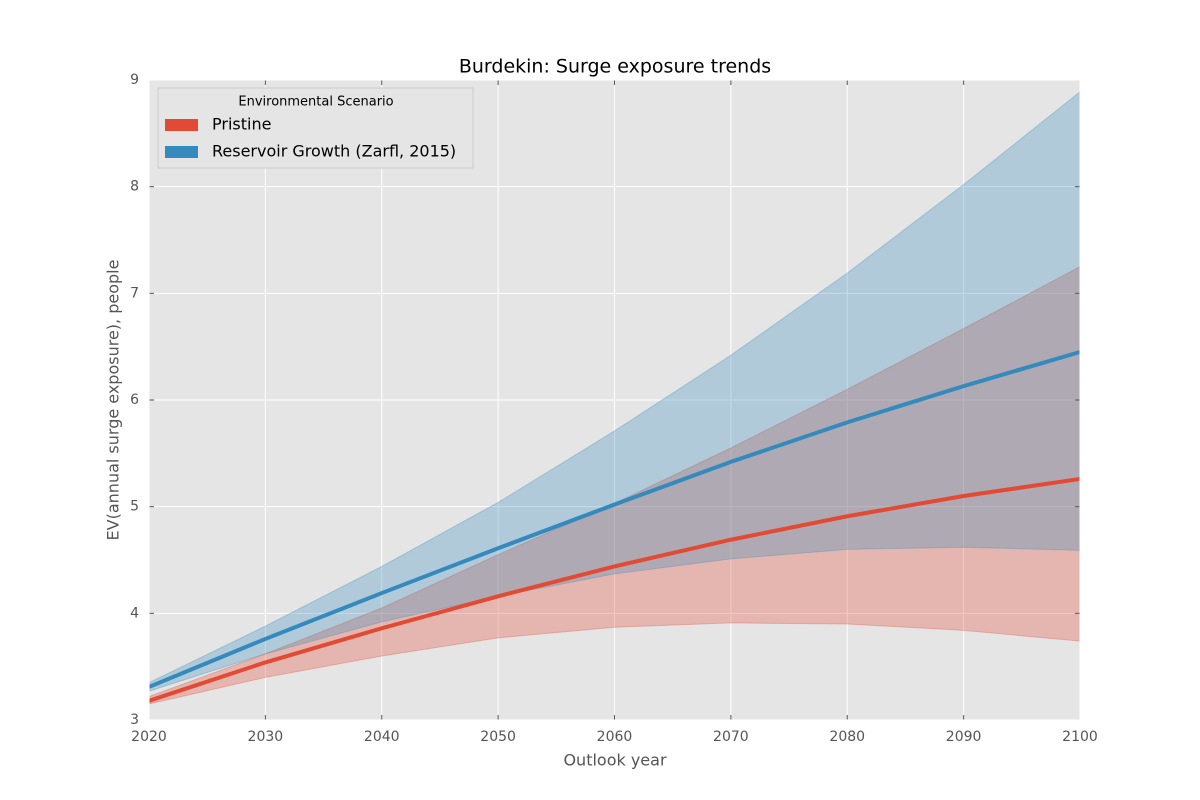 The image size is (1200, 800). I want to click on x-tick-label: 2030, so click(266, 737).